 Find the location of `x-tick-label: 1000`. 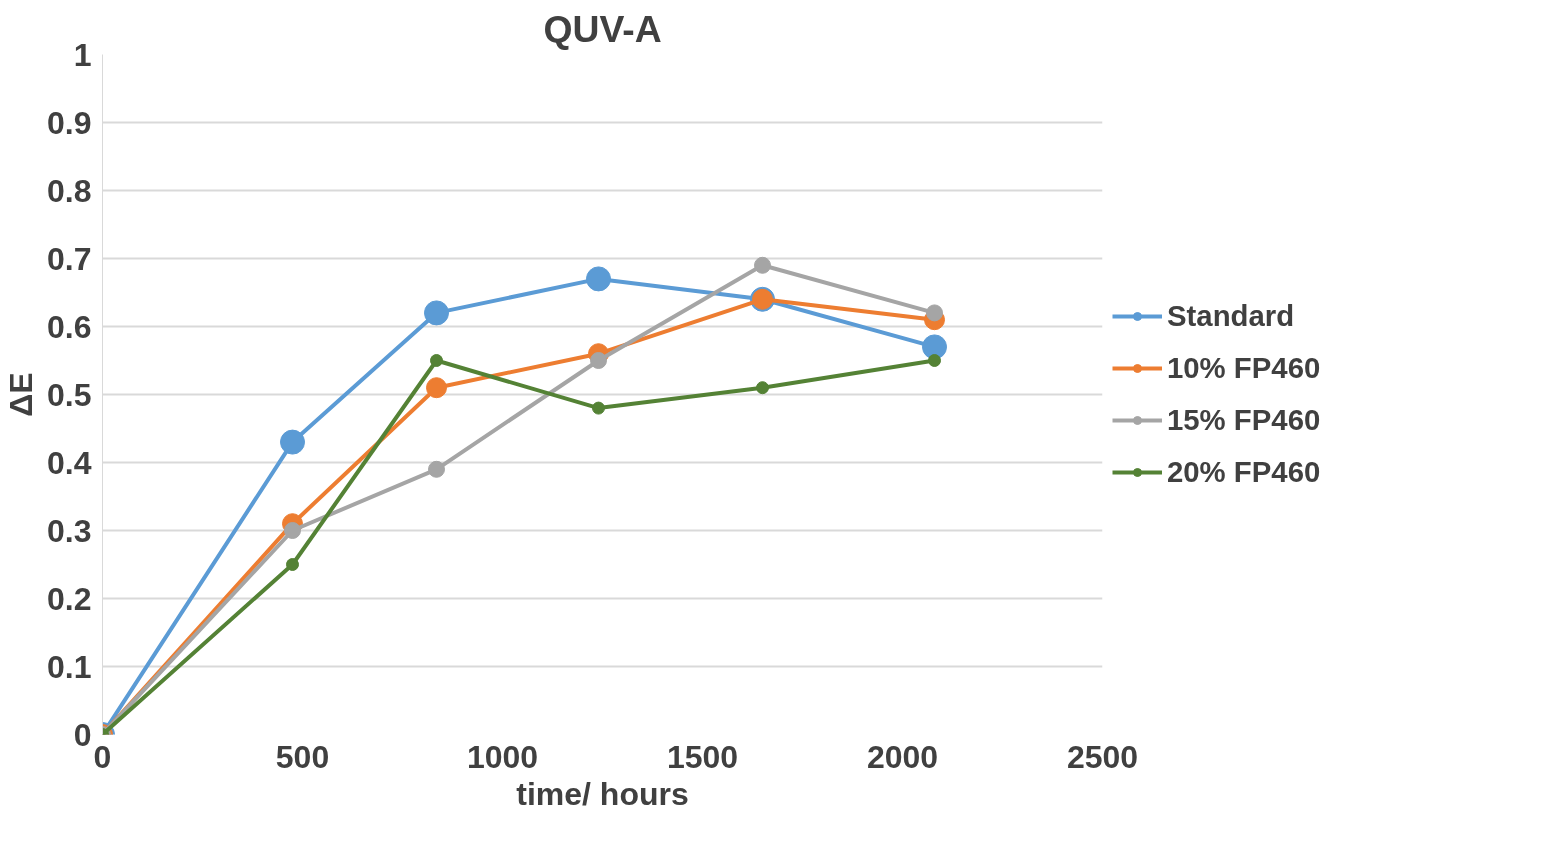

x-tick-label: 1000 is located at coordinates (502, 756).